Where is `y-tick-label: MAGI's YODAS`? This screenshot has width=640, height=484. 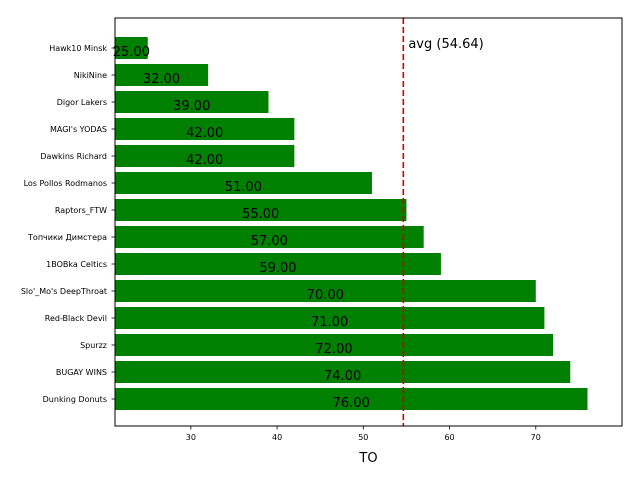
y-tick-label: MAGI's YODAS is located at coordinates (78, 129).